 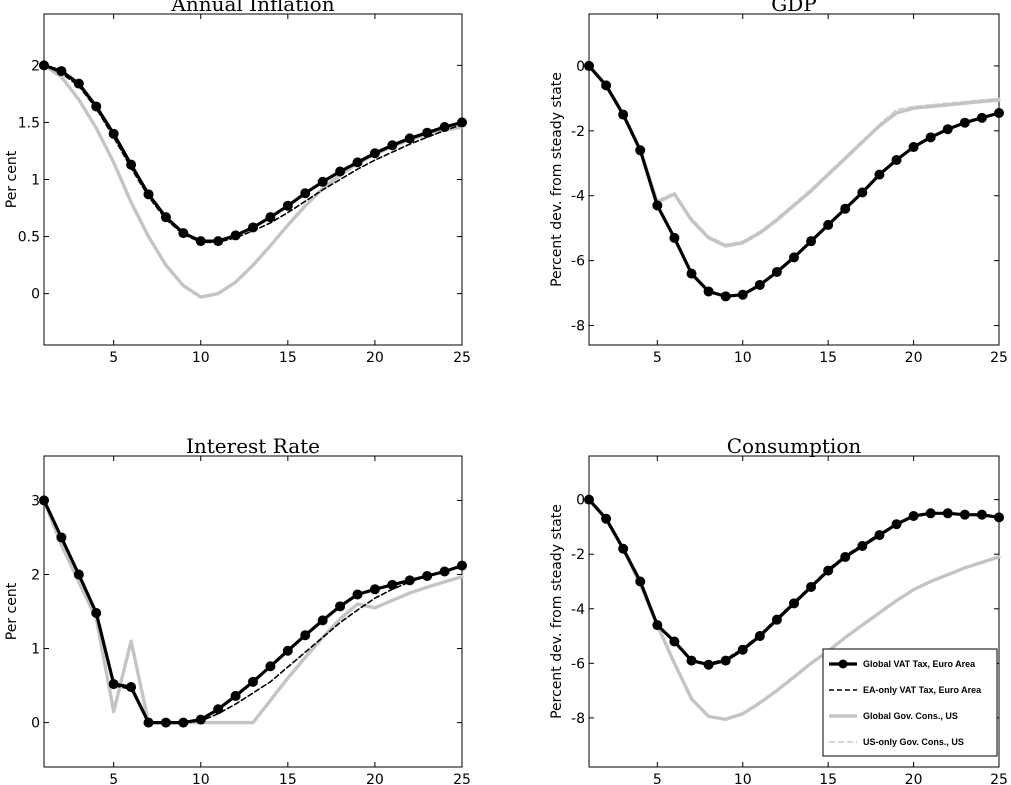 I want to click on y-tick-label-inflation-2: 1, so click(x=35, y=181).